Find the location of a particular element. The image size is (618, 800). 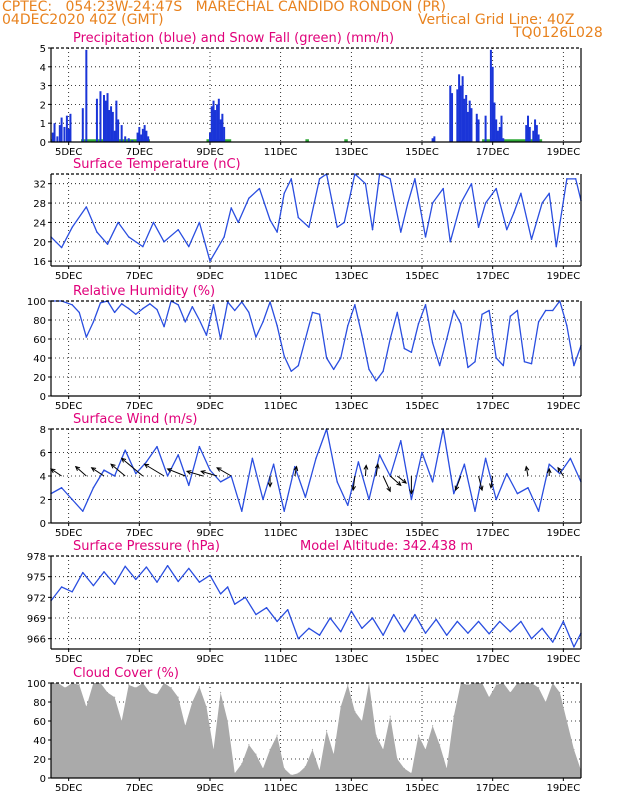

y-tick-label: 2 is located at coordinates (43, 501).